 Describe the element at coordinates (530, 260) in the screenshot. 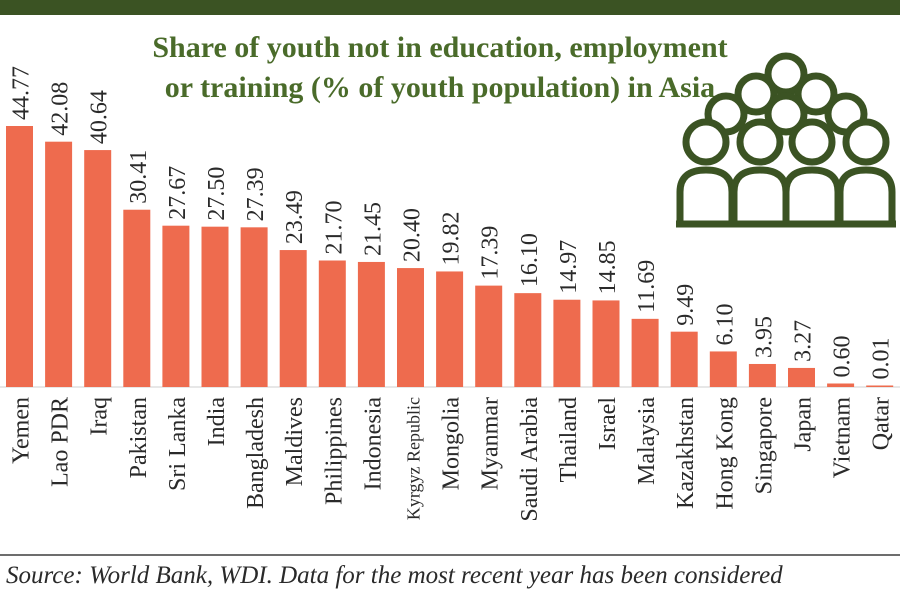

I see `data-label: 16.10` at that location.